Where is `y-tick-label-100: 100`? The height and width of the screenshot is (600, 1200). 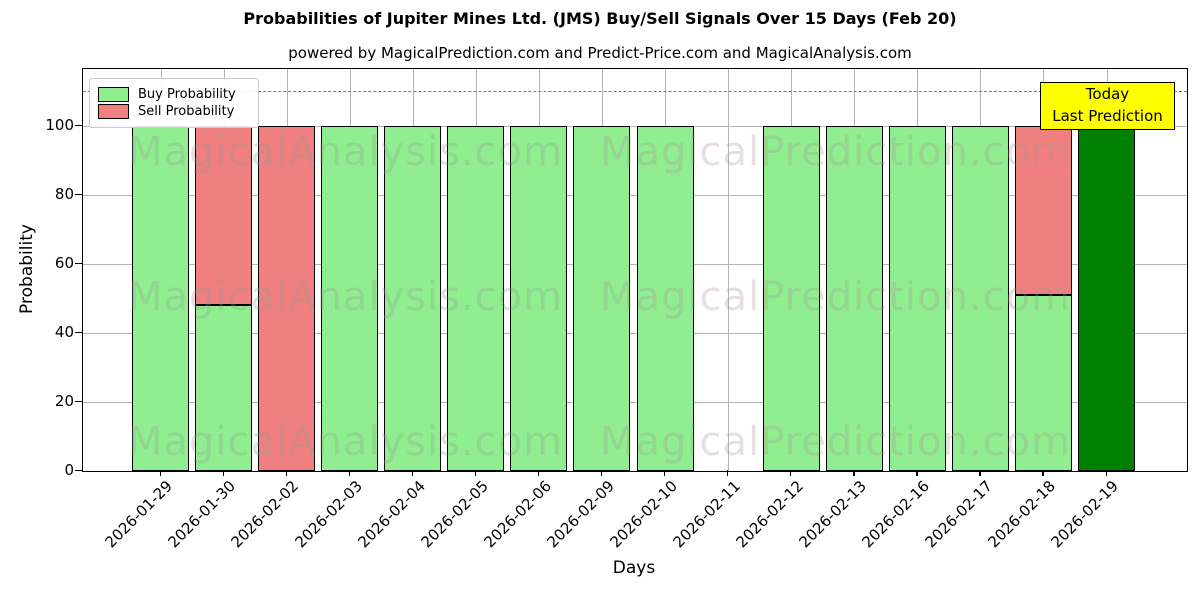
y-tick-label-100: 100 is located at coordinates (59, 125).